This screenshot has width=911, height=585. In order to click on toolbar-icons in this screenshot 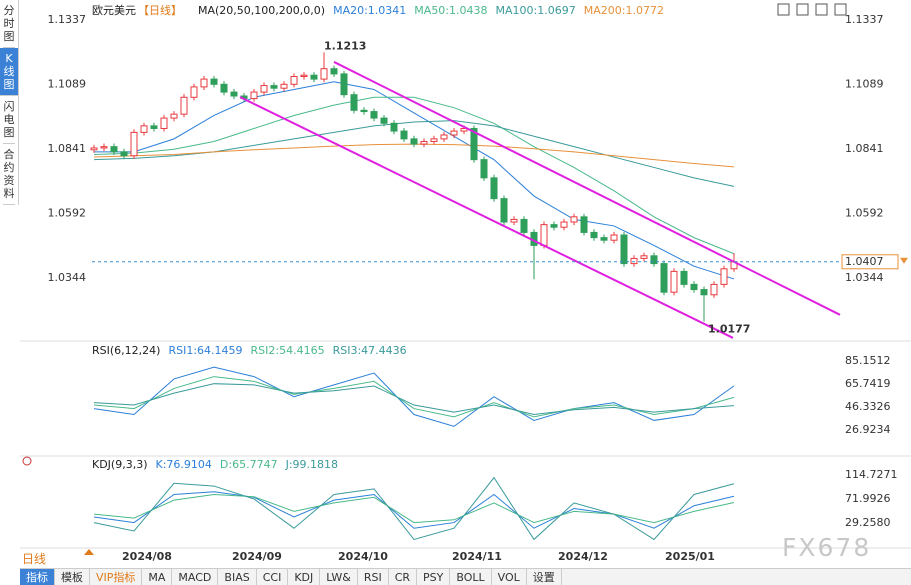, I will do `click(812, 9)`.